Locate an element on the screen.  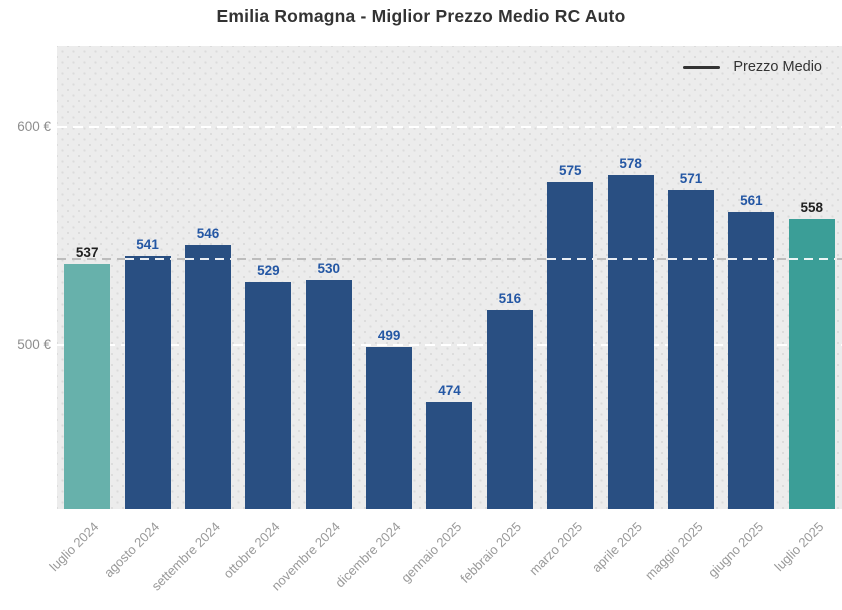
x-tick-label: febbraio 2025 is located at coordinates (491, 552).